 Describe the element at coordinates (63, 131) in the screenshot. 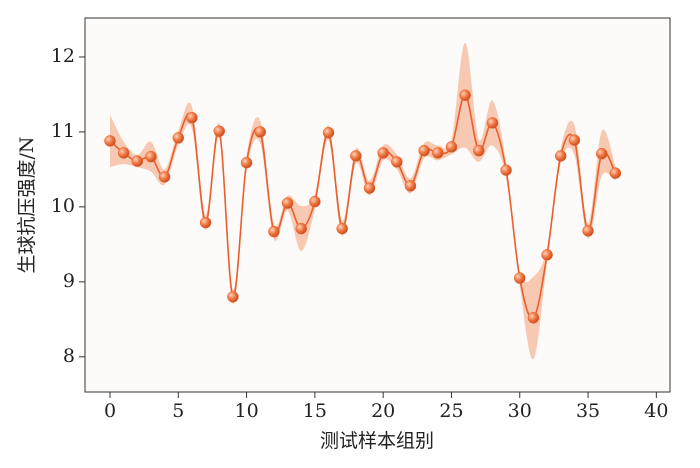

I see `y-tick-label: 11` at that location.